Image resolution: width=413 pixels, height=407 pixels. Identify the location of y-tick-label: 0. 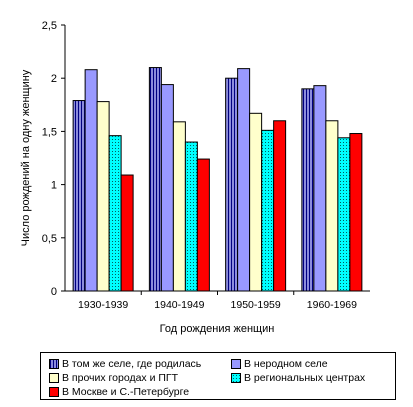
(54, 292).